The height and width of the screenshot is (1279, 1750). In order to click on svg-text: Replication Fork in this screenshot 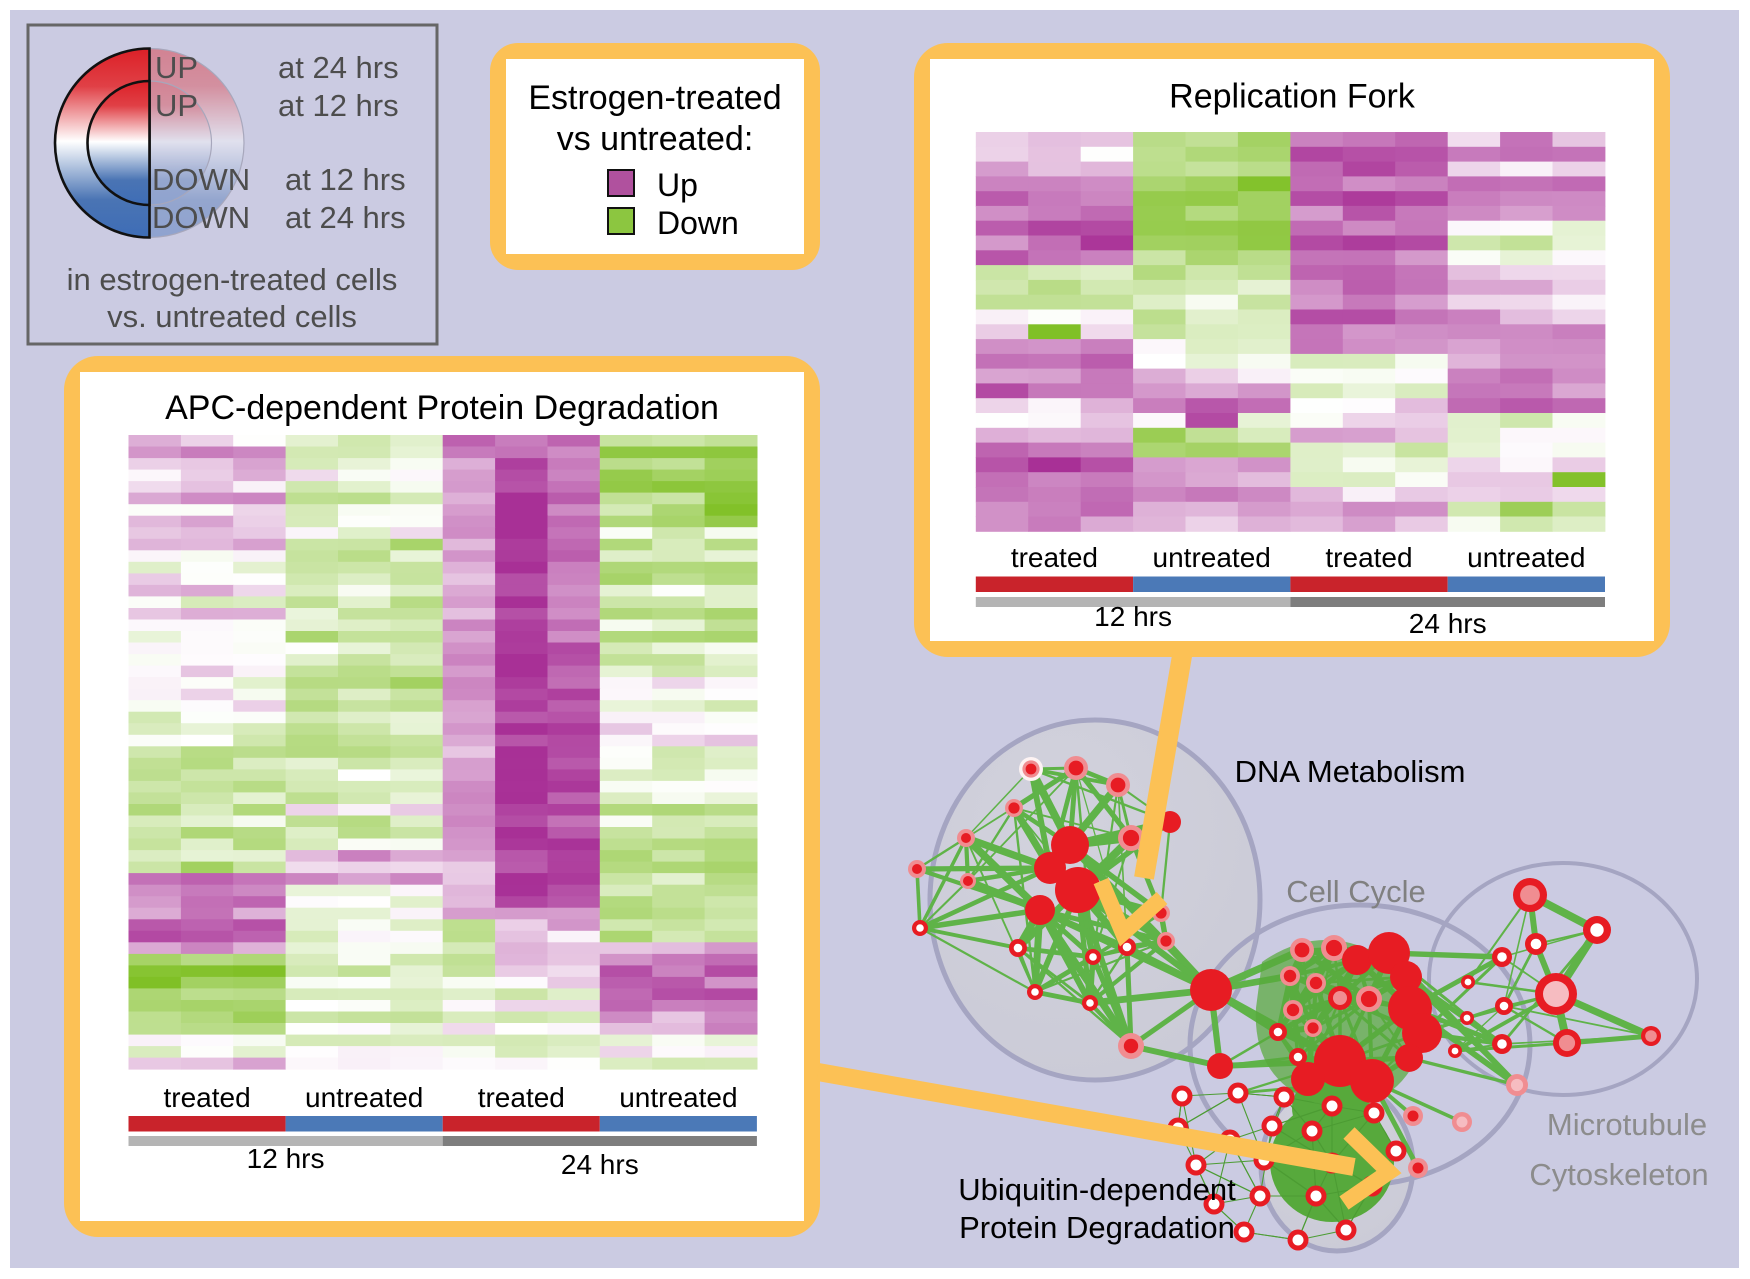, I will do `click(1292, 97)`.